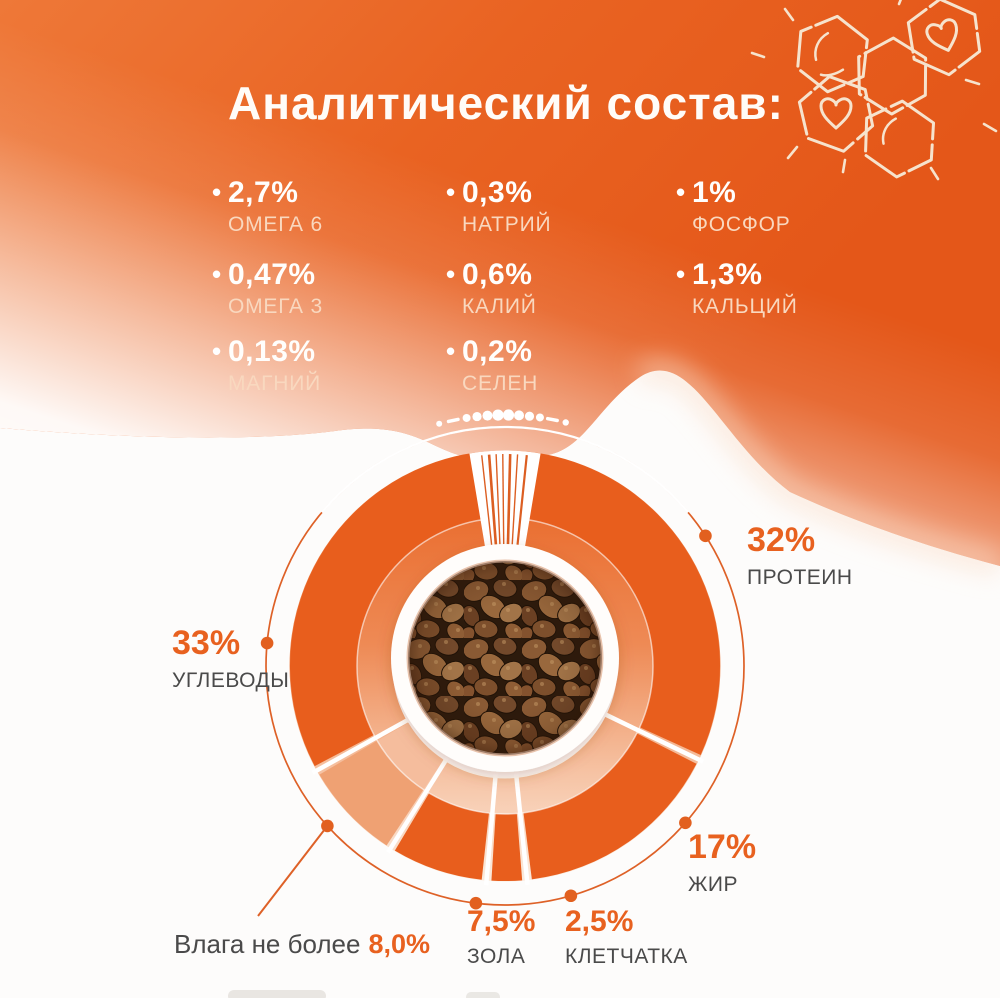 The width and height of the screenshot is (1000, 998). What do you see at coordinates (497, 192) in the screenshot?
I see `nutrient-value: 0,3%` at bounding box center [497, 192].